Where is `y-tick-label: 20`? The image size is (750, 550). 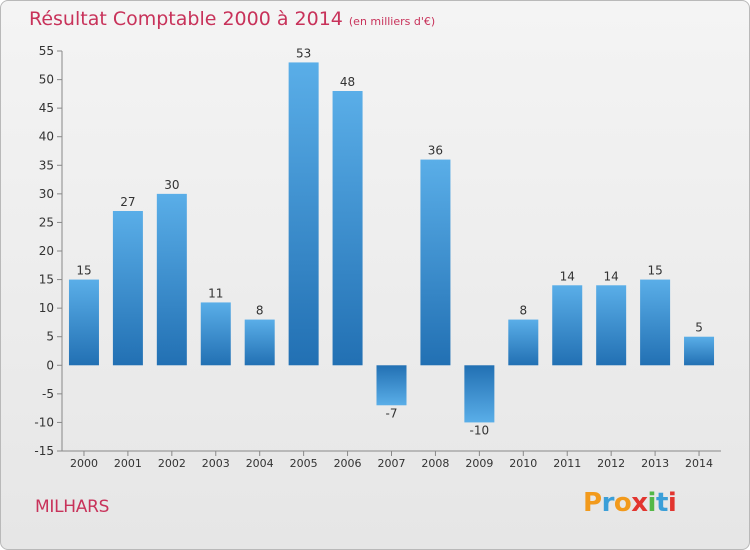 y-tick-label: 20 is located at coordinates (46, 251).